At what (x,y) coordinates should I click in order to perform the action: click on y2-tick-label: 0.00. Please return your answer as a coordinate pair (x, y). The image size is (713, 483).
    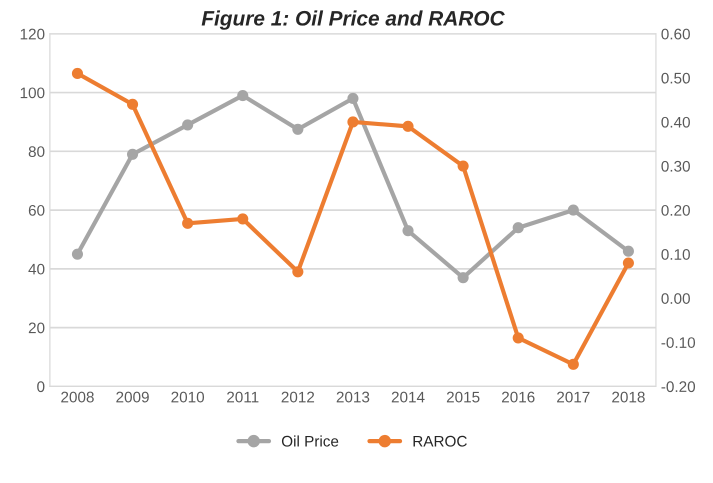
    Looking at the image, I should click on (675, 298).